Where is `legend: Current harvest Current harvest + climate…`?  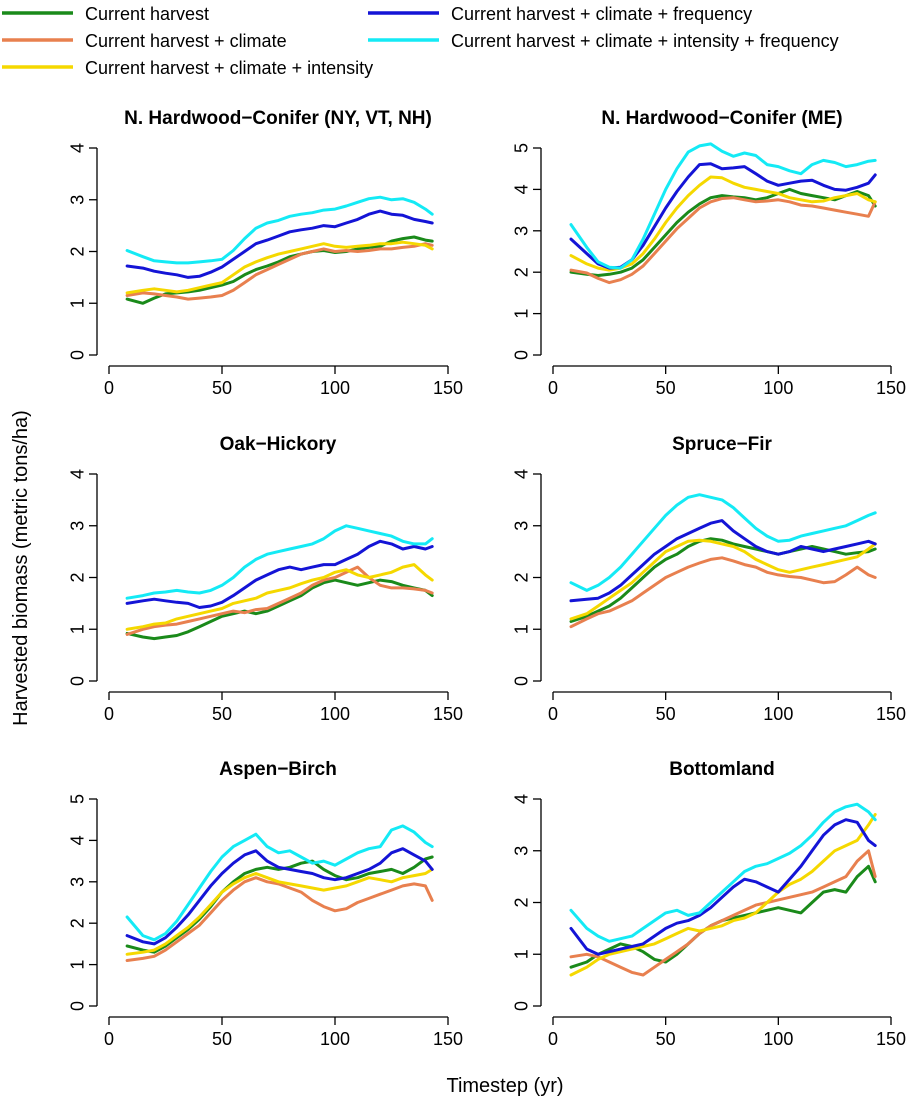 legend: Current harvest Current harvest + climate… is located at coordinates (420, 41).